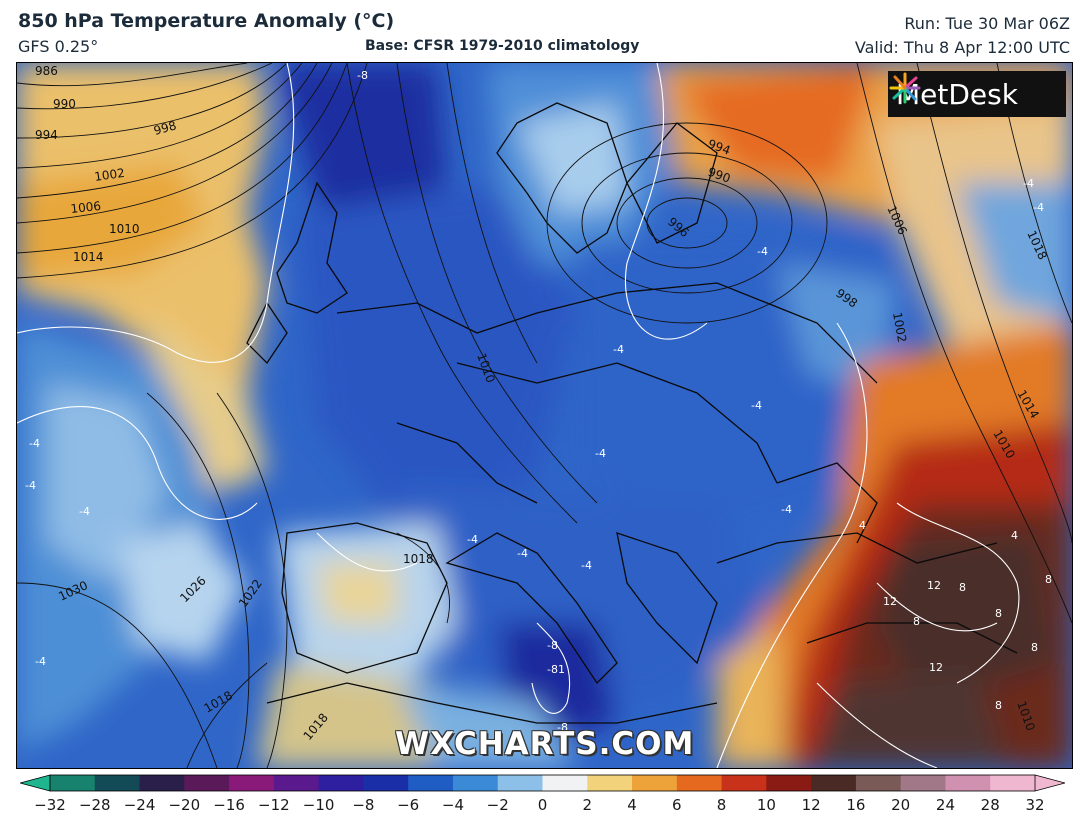 The height and width of the screenshot is (833, 1088). What do you see at coordinates (229, 805) in the screenshot?
I see `colorbar-tick-label: −16` at bounding box center [229, 805].